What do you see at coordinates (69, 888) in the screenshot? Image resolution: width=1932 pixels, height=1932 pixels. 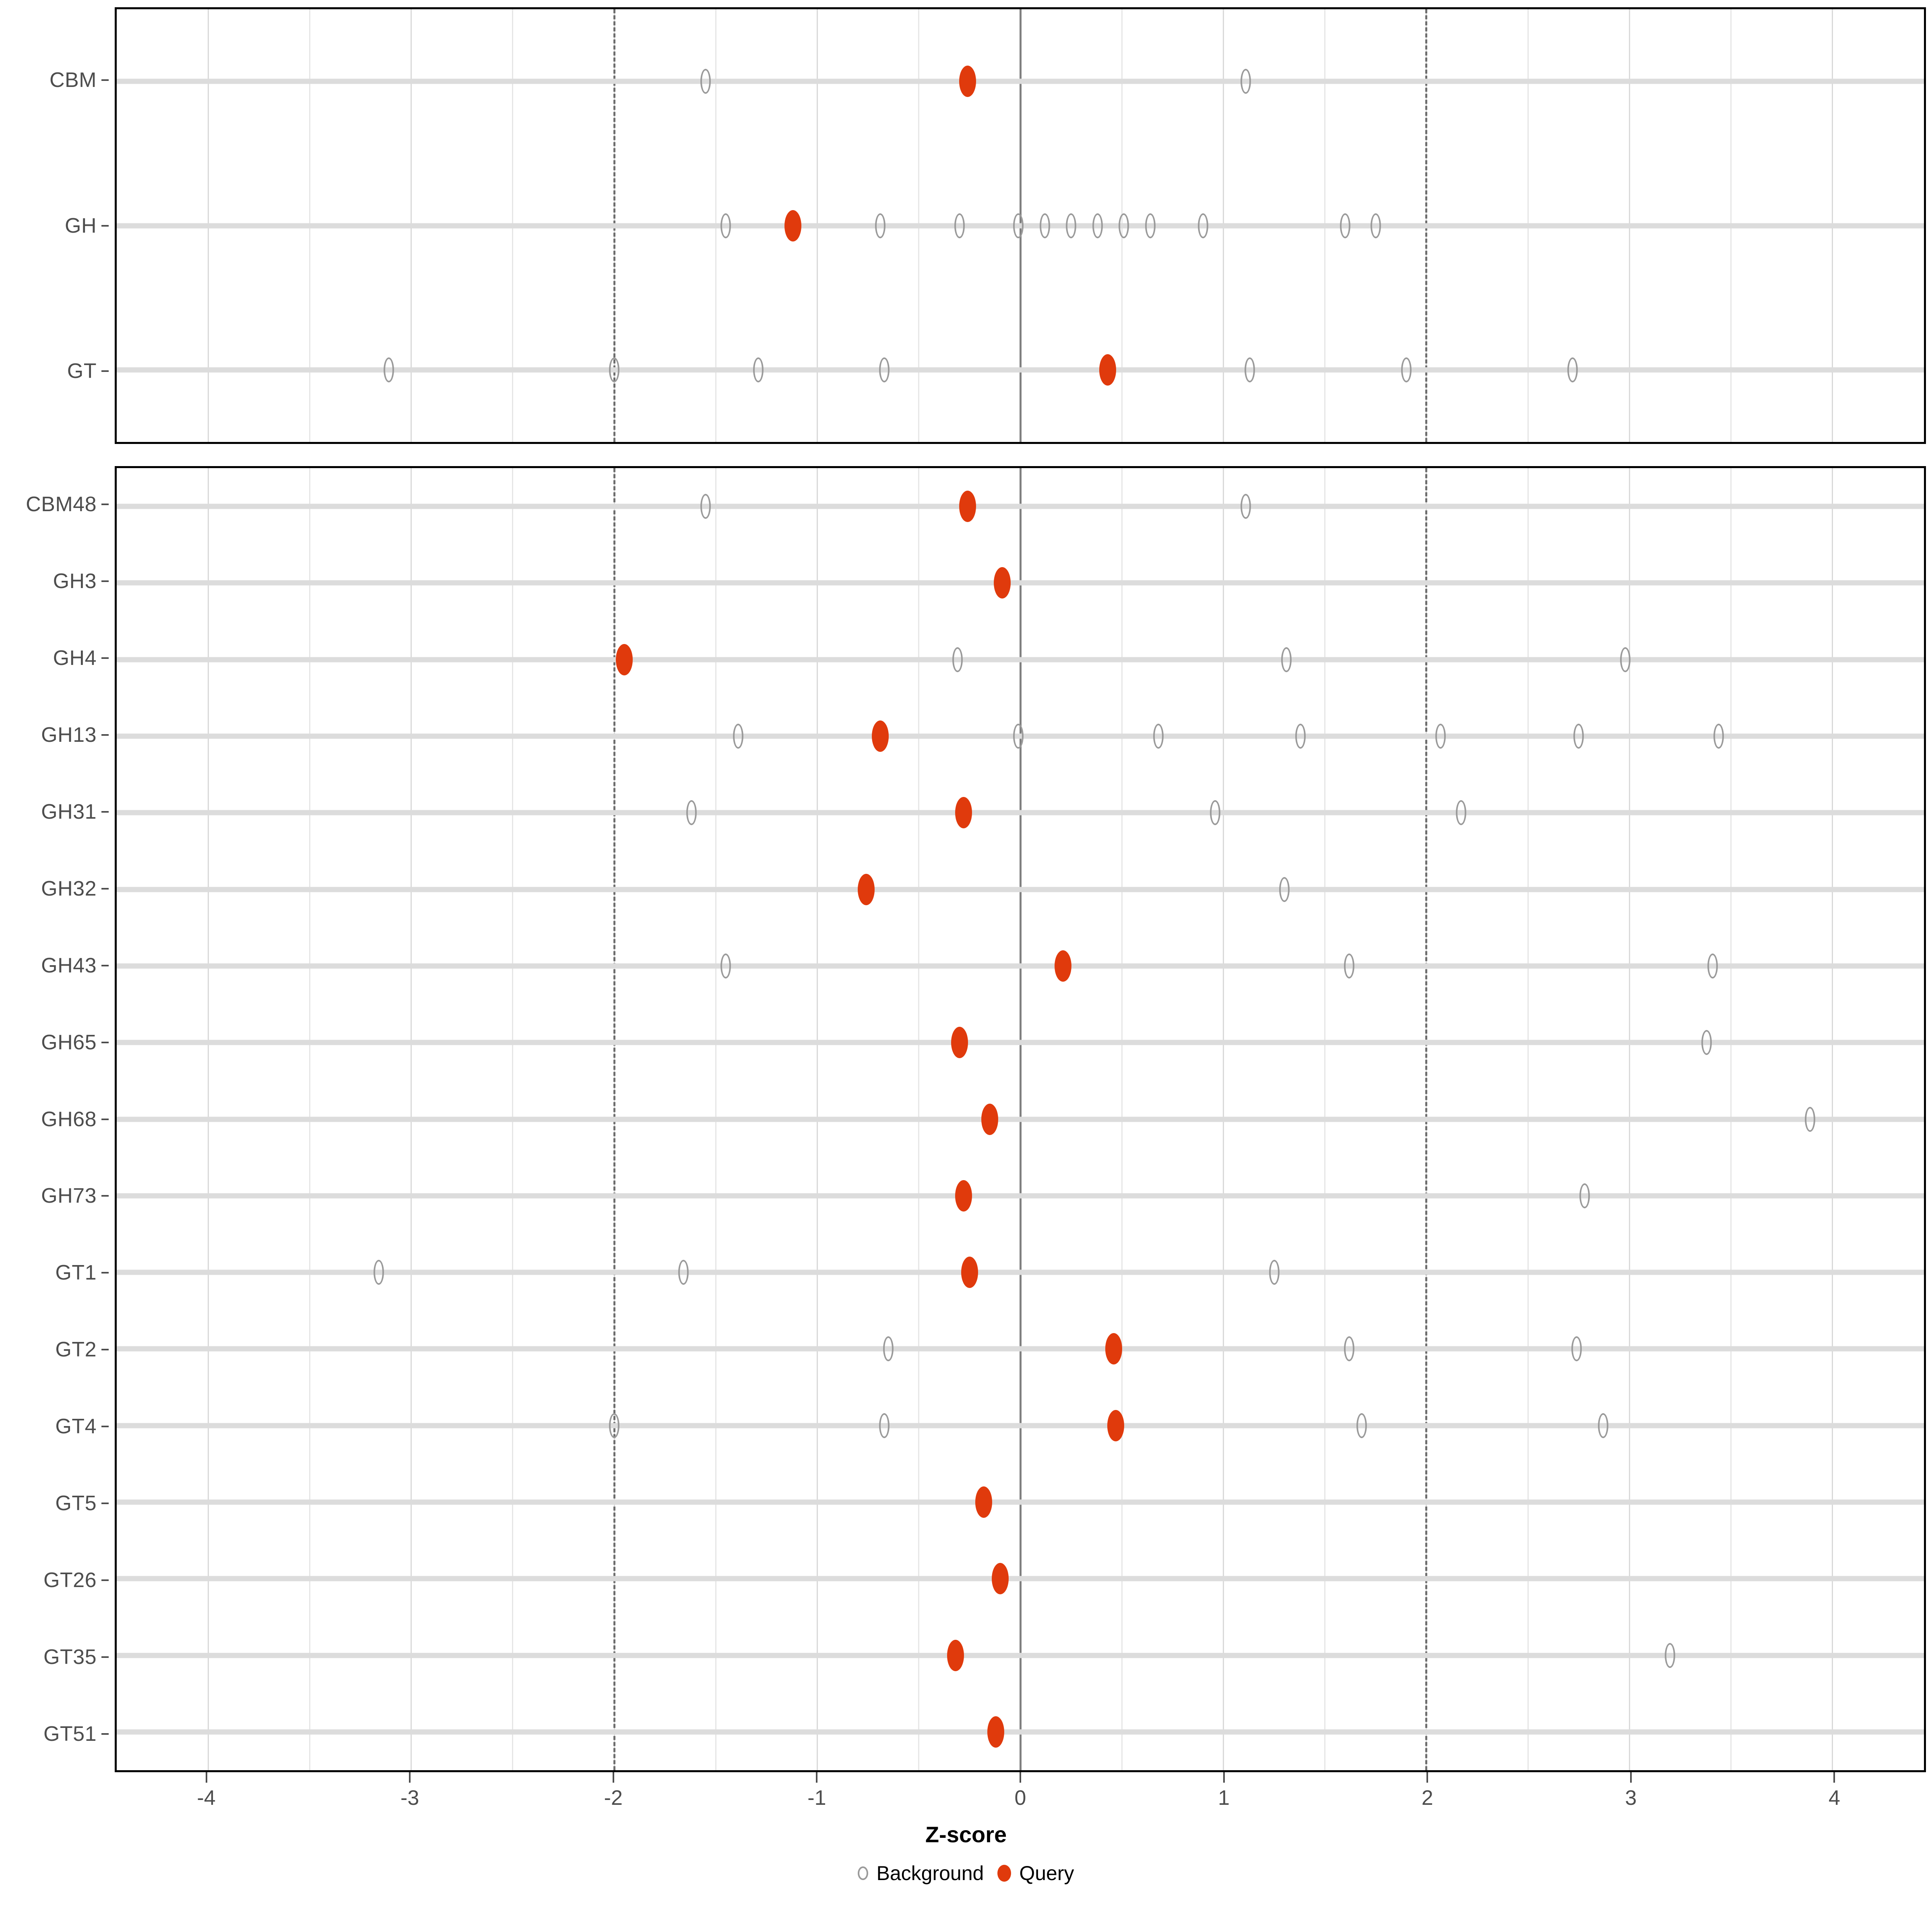 I see `y-axis-label-gh32: GH32` at bounding box center [69, 888].